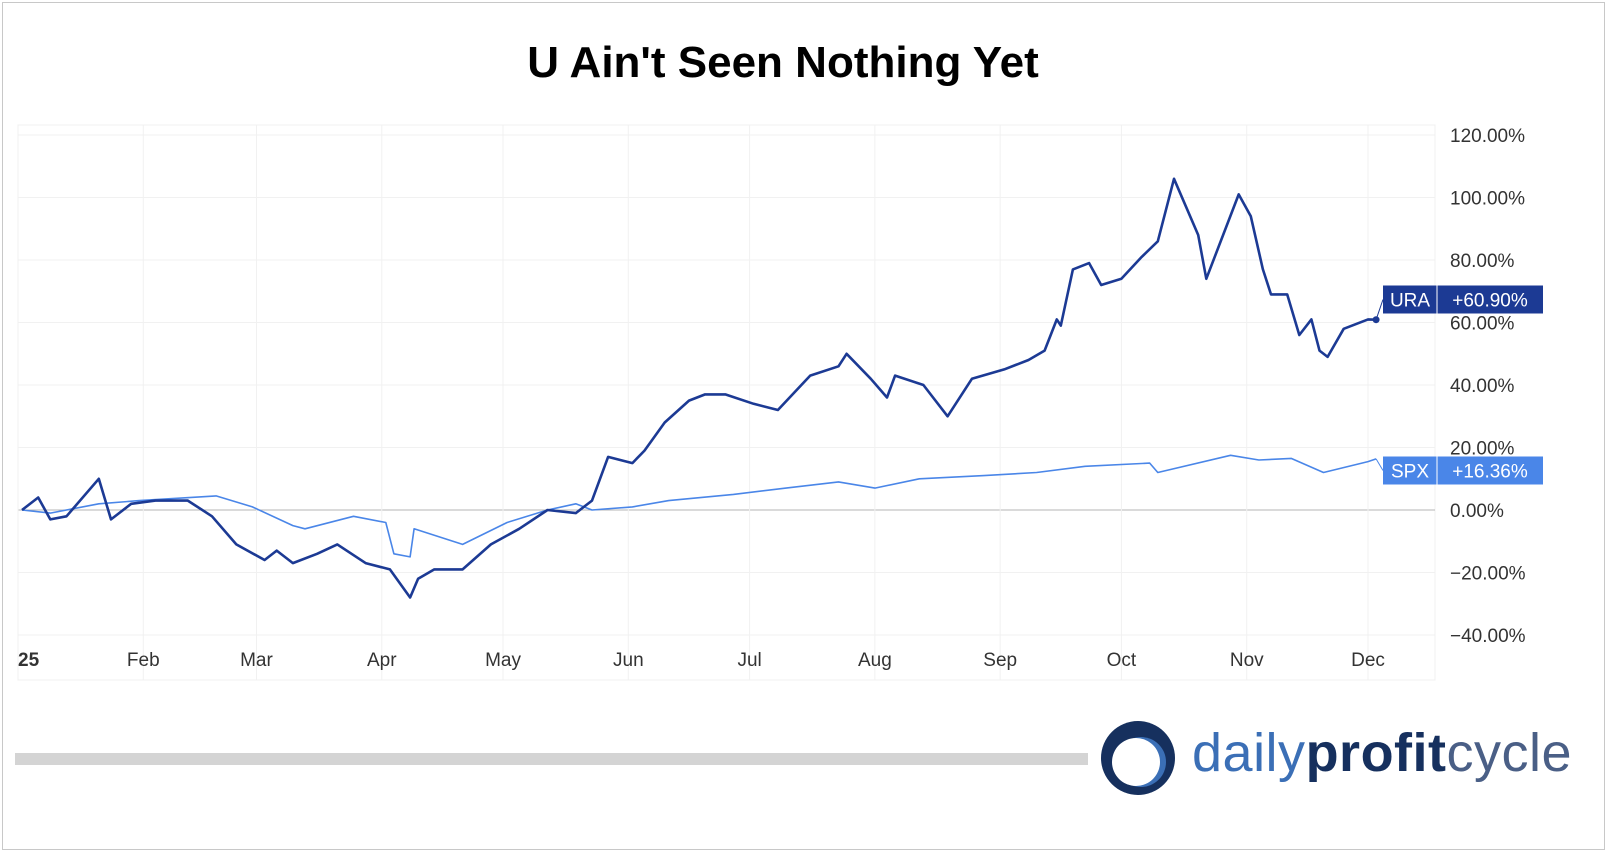  I want to click on x-tick-label: Dec, so click(1368, 660).